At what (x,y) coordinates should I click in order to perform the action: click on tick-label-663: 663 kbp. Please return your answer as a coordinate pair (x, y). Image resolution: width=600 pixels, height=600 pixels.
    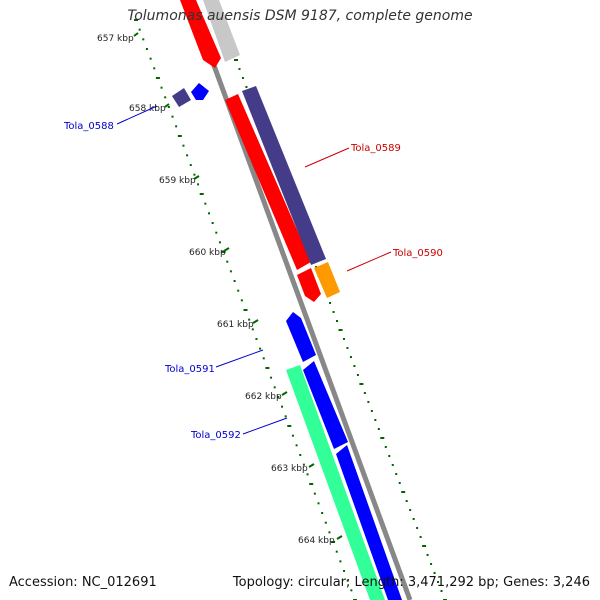
    Looking at the image, I should click on (289, 469).